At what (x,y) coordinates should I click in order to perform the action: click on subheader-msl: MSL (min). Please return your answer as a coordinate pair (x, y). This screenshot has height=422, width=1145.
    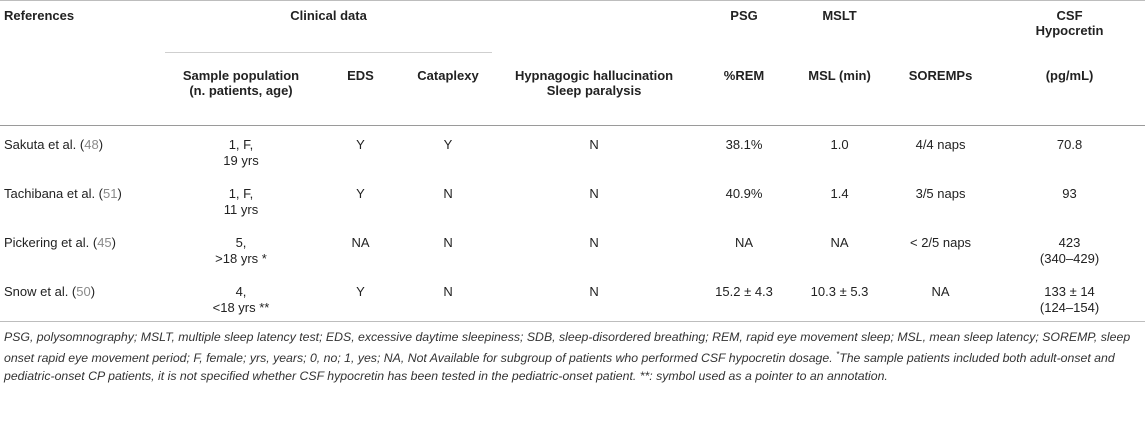
    Looking at the image, I should click on (839, 75).